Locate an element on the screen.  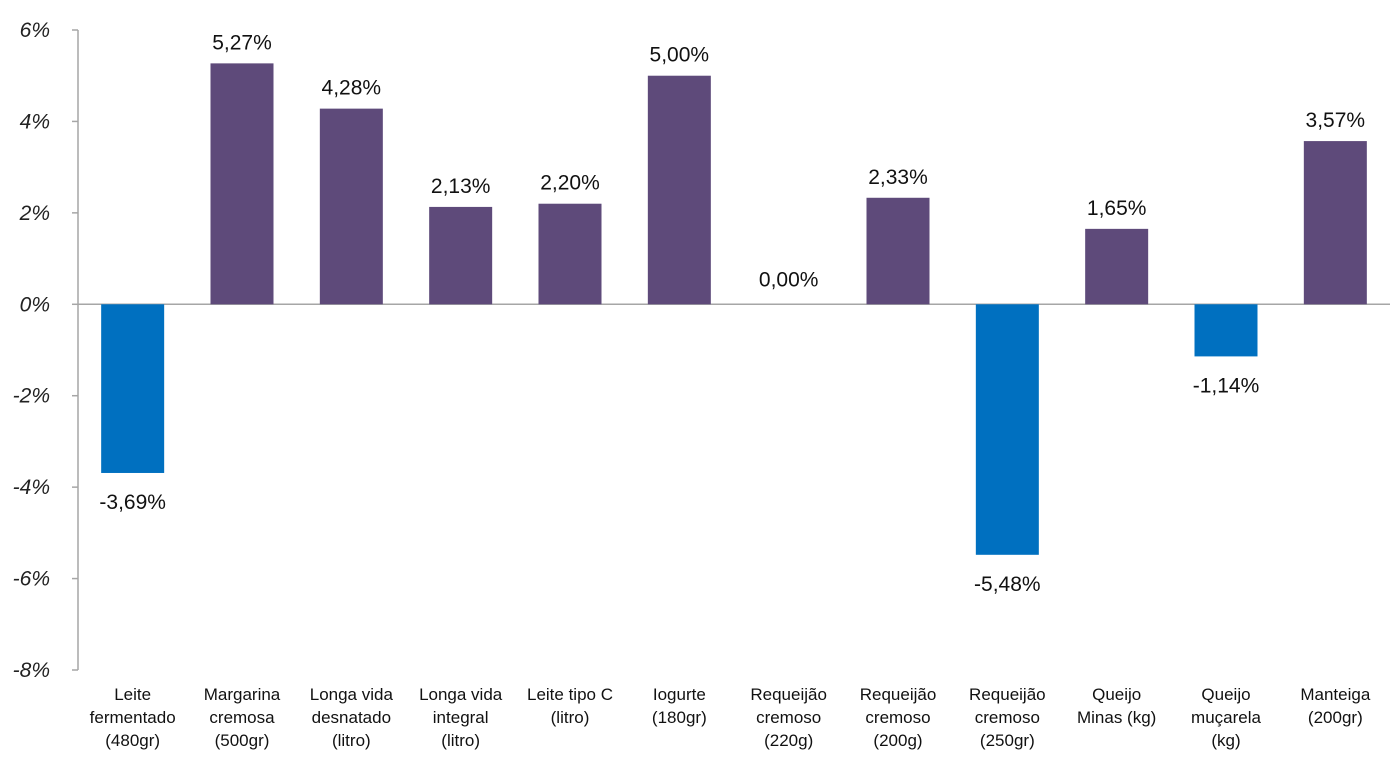
category-label-line: integral is located at coordinates (461, 717).